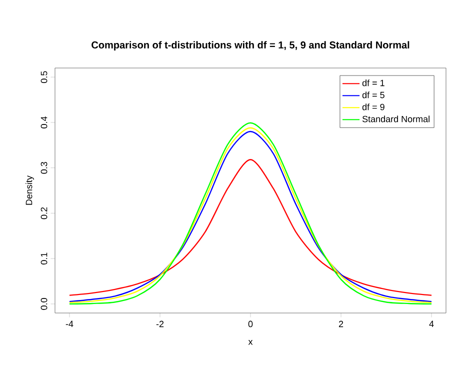  What do you see at coordinates (44, 77) in the screenshot?
I see `y-tick-label: 0.5` at bounding box center [44, 77].